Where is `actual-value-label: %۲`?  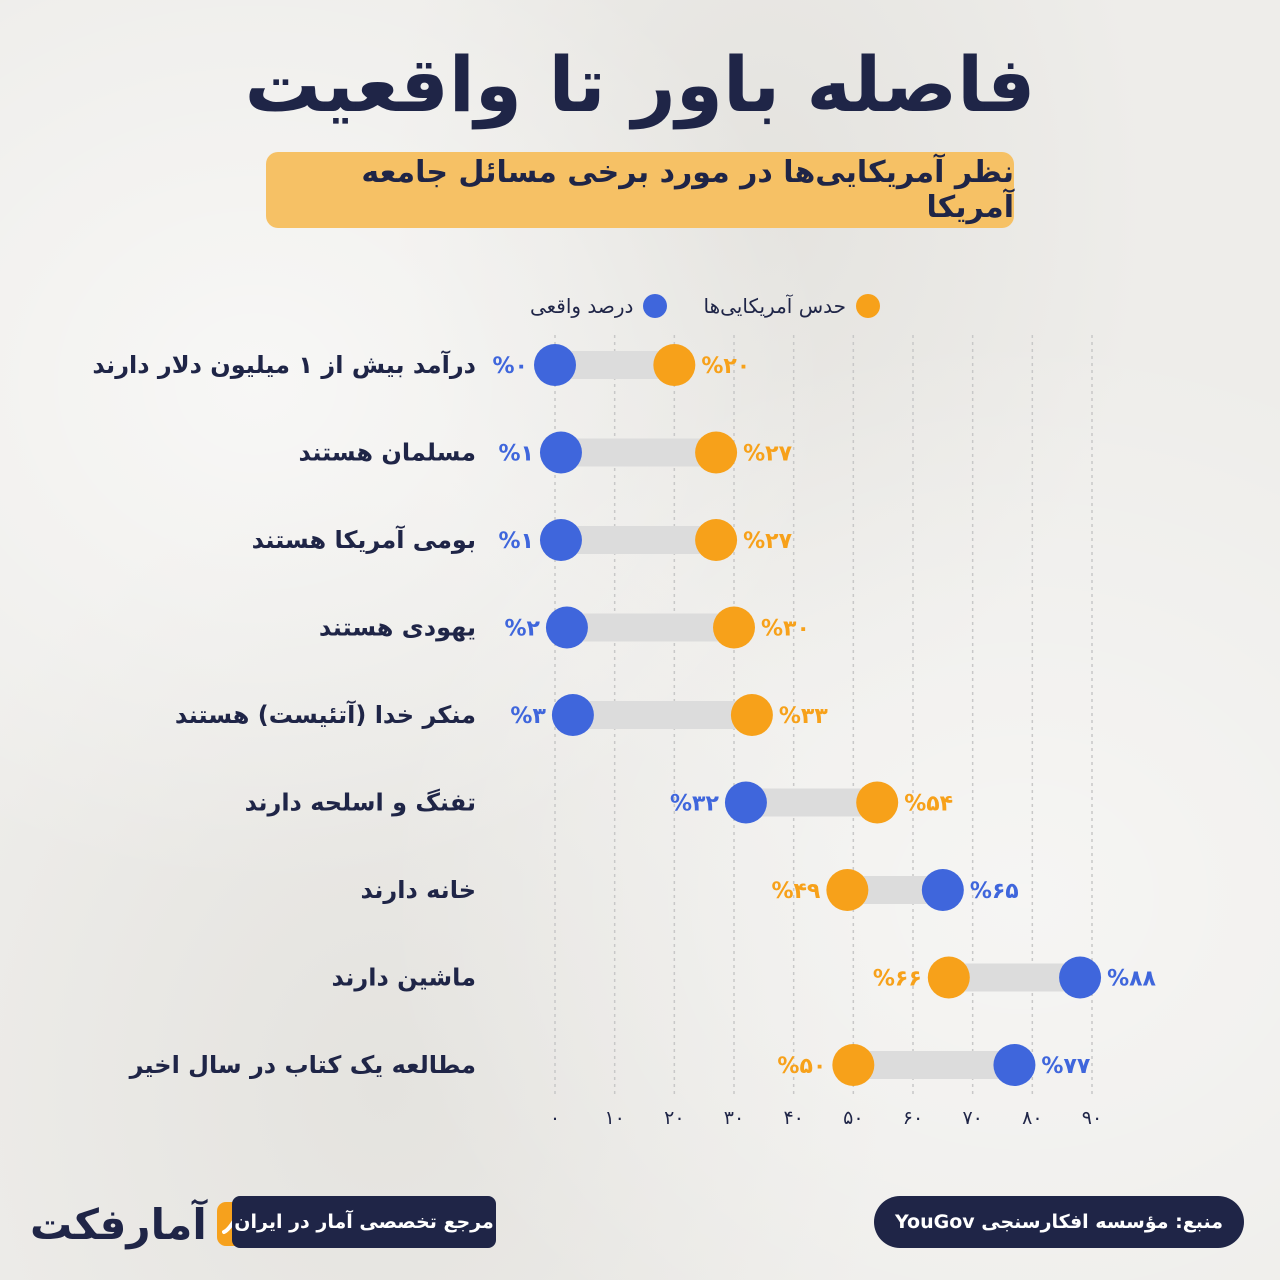
actual-value-label: %۲ is located at coordinates (522, 629).